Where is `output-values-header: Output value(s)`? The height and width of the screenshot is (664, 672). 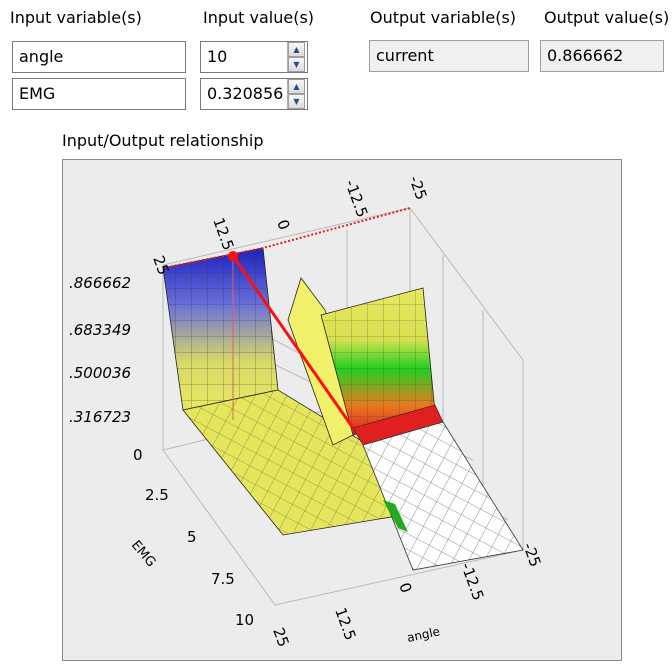 output-values-header: Output value(s) is located at coordinates (607, 17).